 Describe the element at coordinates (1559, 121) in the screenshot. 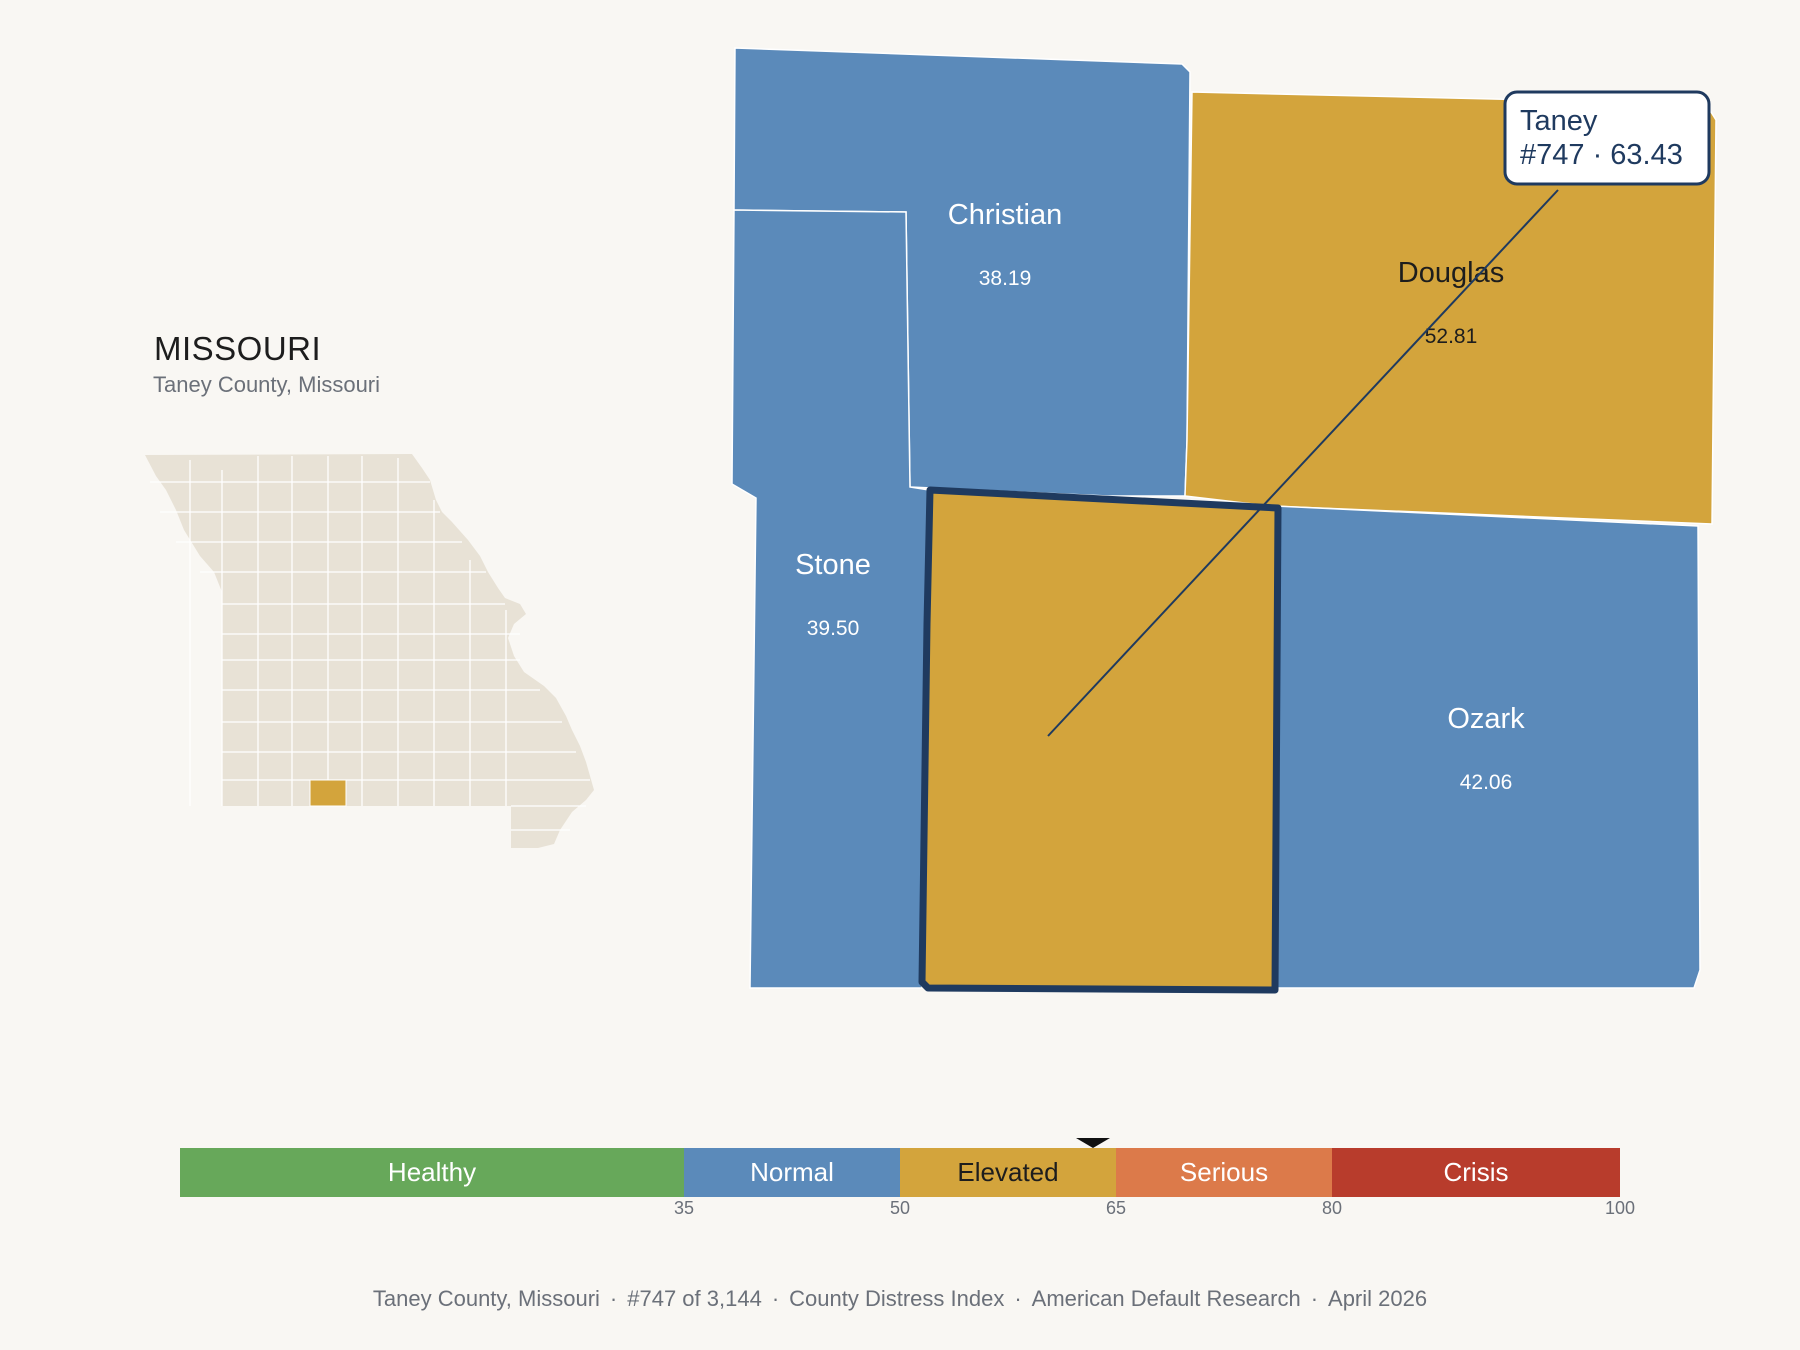

I see `callout-title: Taney` at that location.